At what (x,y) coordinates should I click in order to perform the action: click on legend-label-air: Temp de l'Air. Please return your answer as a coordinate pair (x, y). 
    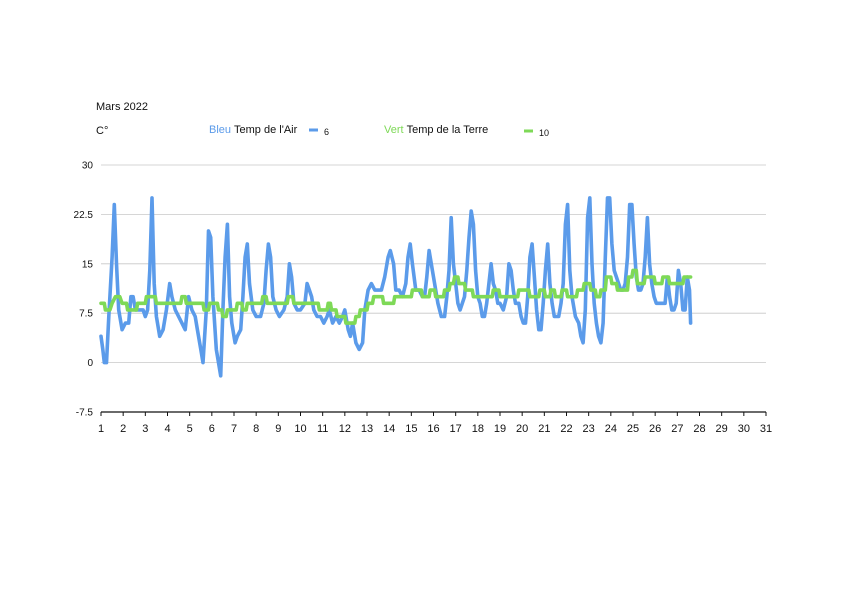
    Looking at the image, I should click on (266, 130).